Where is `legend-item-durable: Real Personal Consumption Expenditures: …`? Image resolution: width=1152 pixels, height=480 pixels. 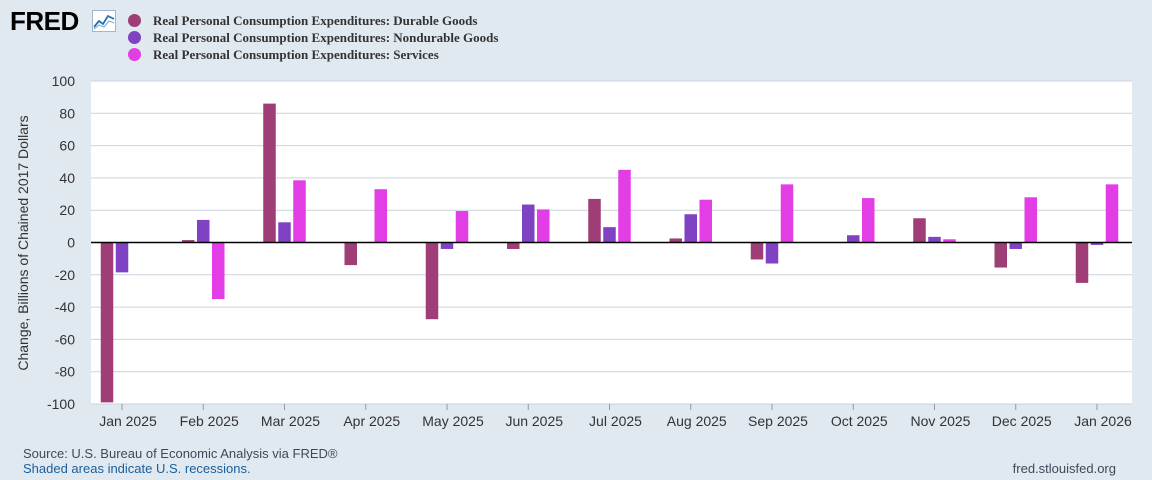
legend-item-durable: Real Personal Consumption Expenditures: … is located at coordinates (313, 20).